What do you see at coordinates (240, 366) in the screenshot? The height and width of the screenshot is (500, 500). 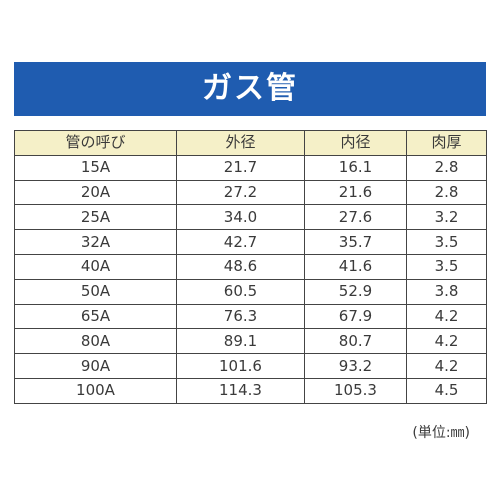 I see `cell-outer-diameter: 101.6` at bounding box center [240, 366].